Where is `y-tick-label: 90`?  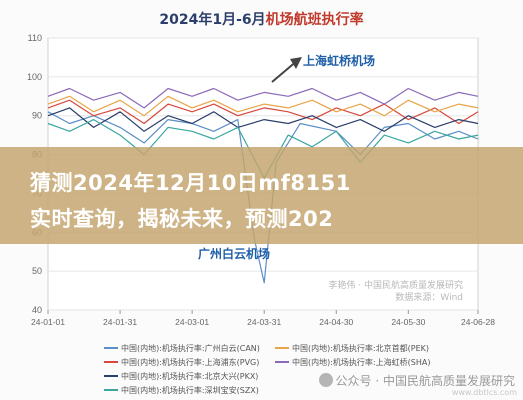
y-tick-label: 90 is located at coordinates (37, 116).